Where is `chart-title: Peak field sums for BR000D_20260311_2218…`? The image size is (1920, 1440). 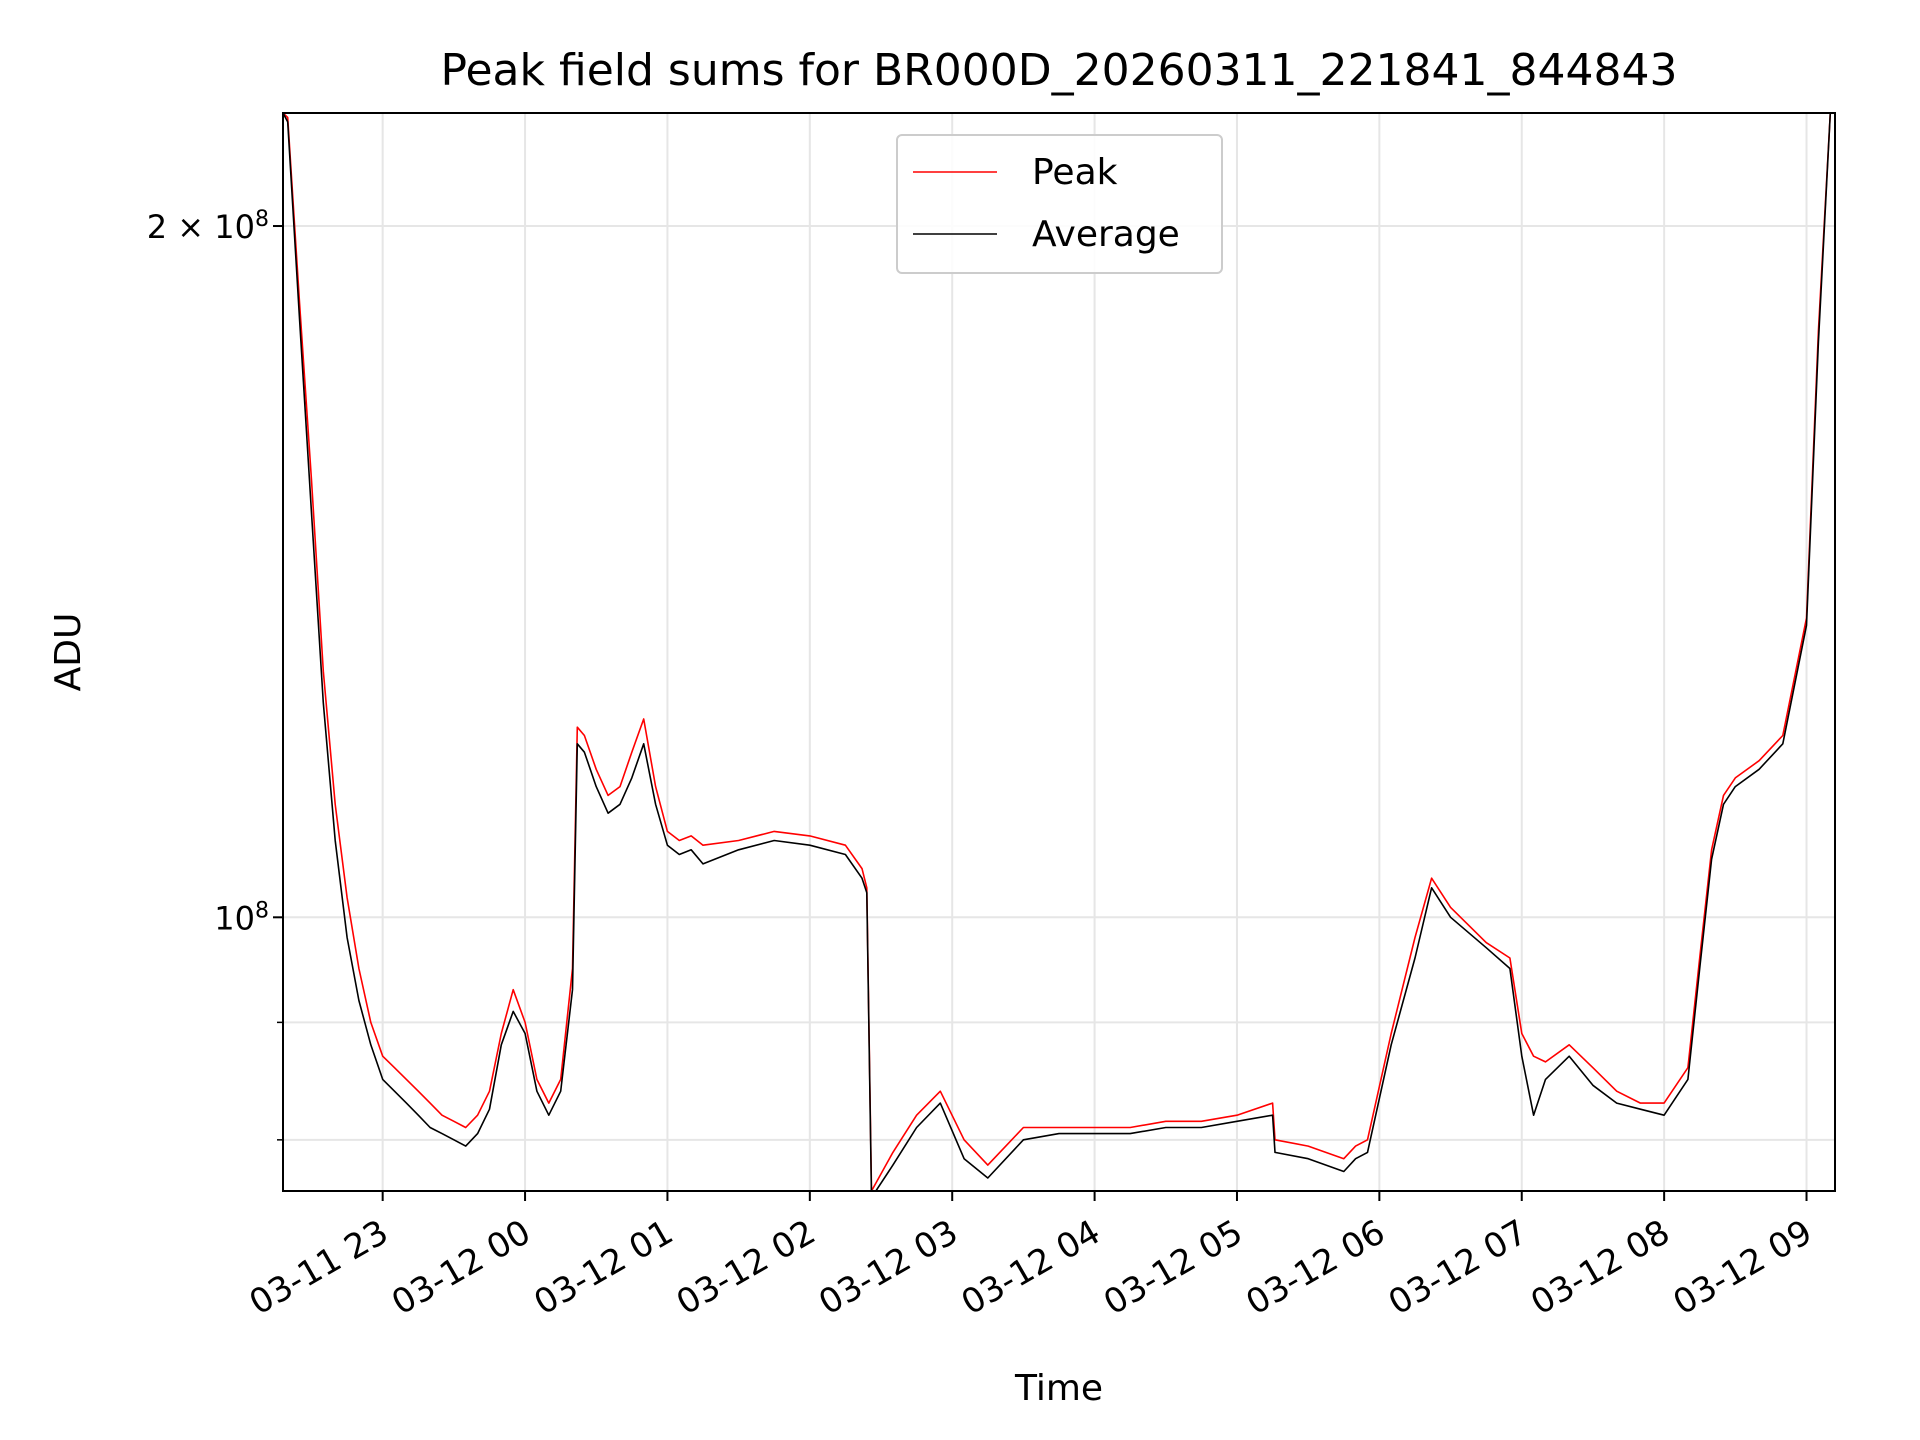
chart-title: Peak field sums for BR000D_20260311_2218… is located at coordinates (1059, 70).